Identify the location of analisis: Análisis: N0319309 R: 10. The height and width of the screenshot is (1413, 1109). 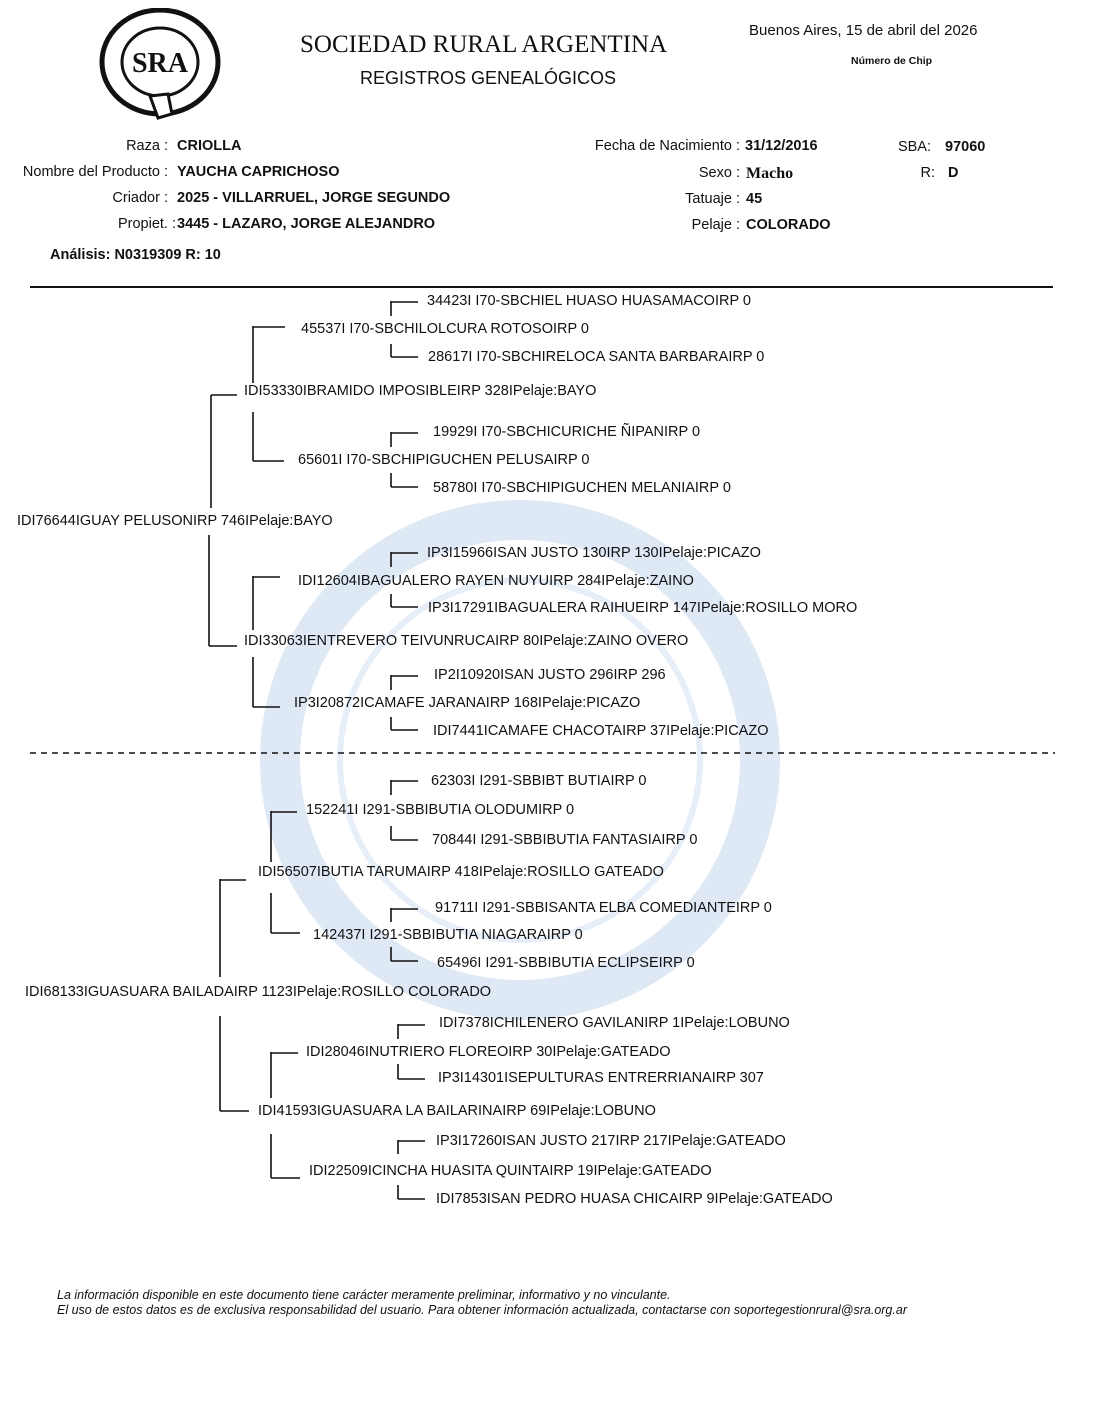
(135, 255).